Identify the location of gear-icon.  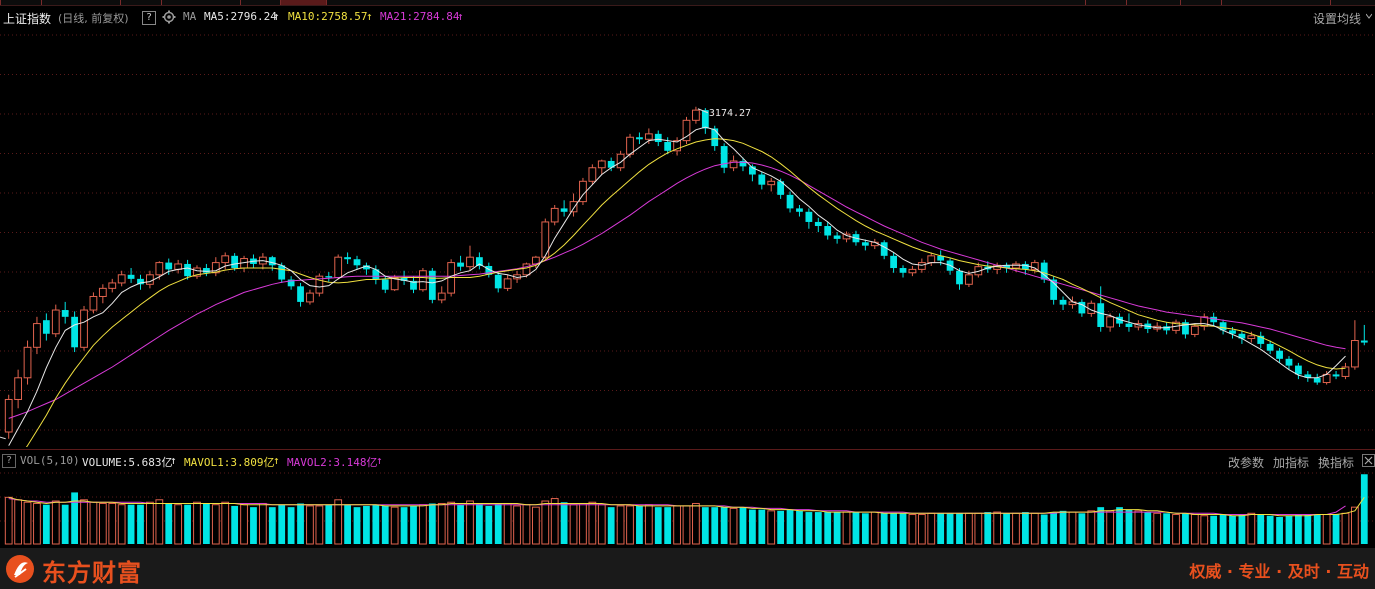
(169, 18).